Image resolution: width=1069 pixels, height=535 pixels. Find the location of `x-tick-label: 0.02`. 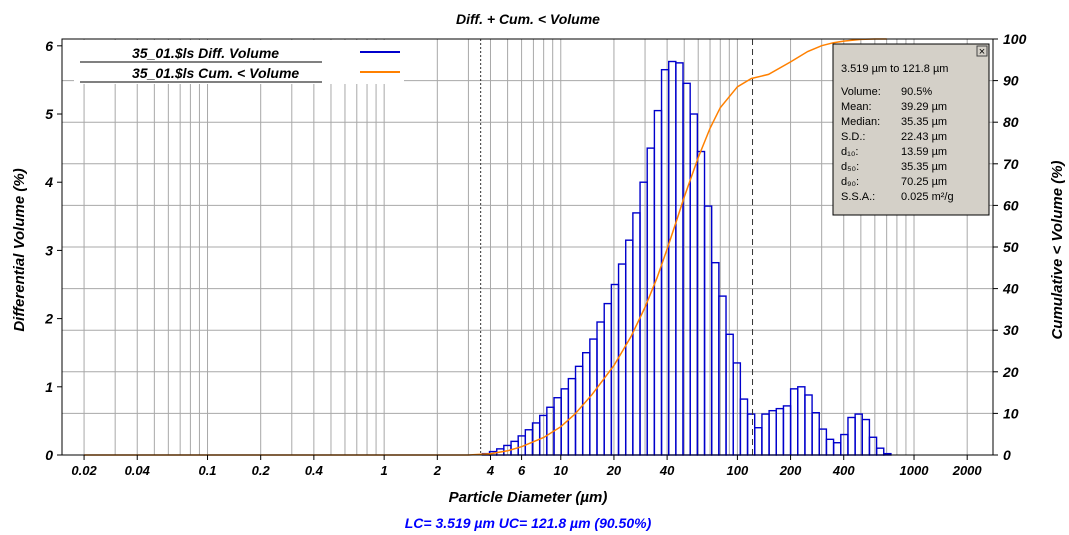

x-tick-label: 0.02 is located at coordinates (84, 470).